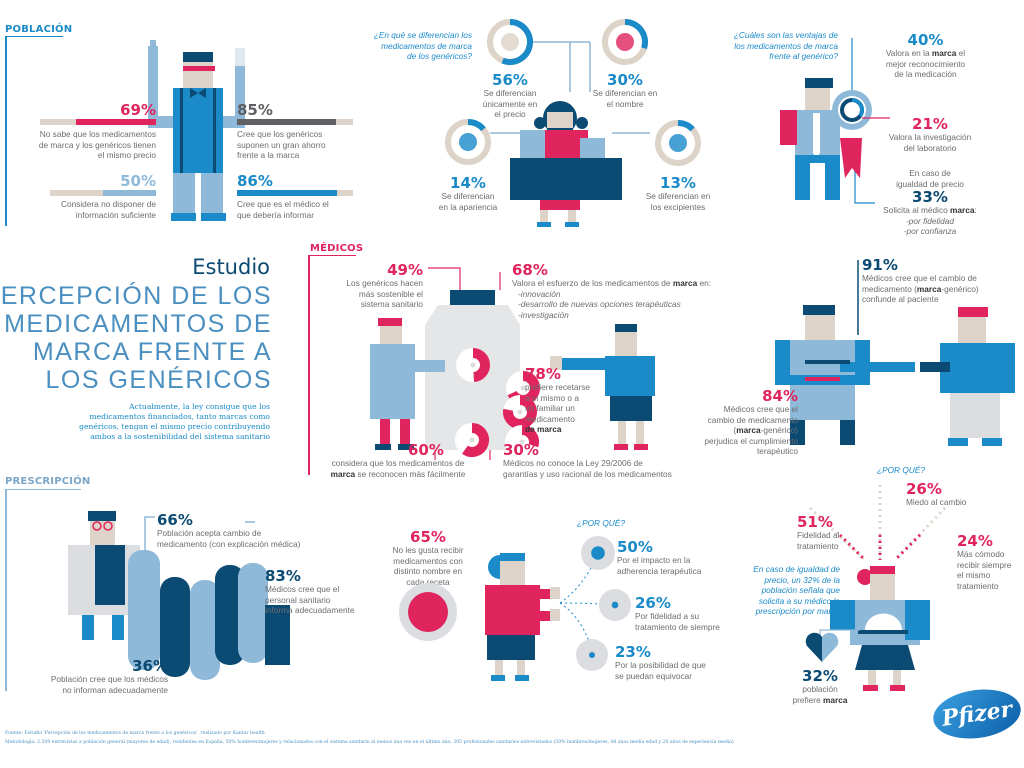  I want to click on pref-51: 51% Fidelidad al tratamiento, so click(832, 532).